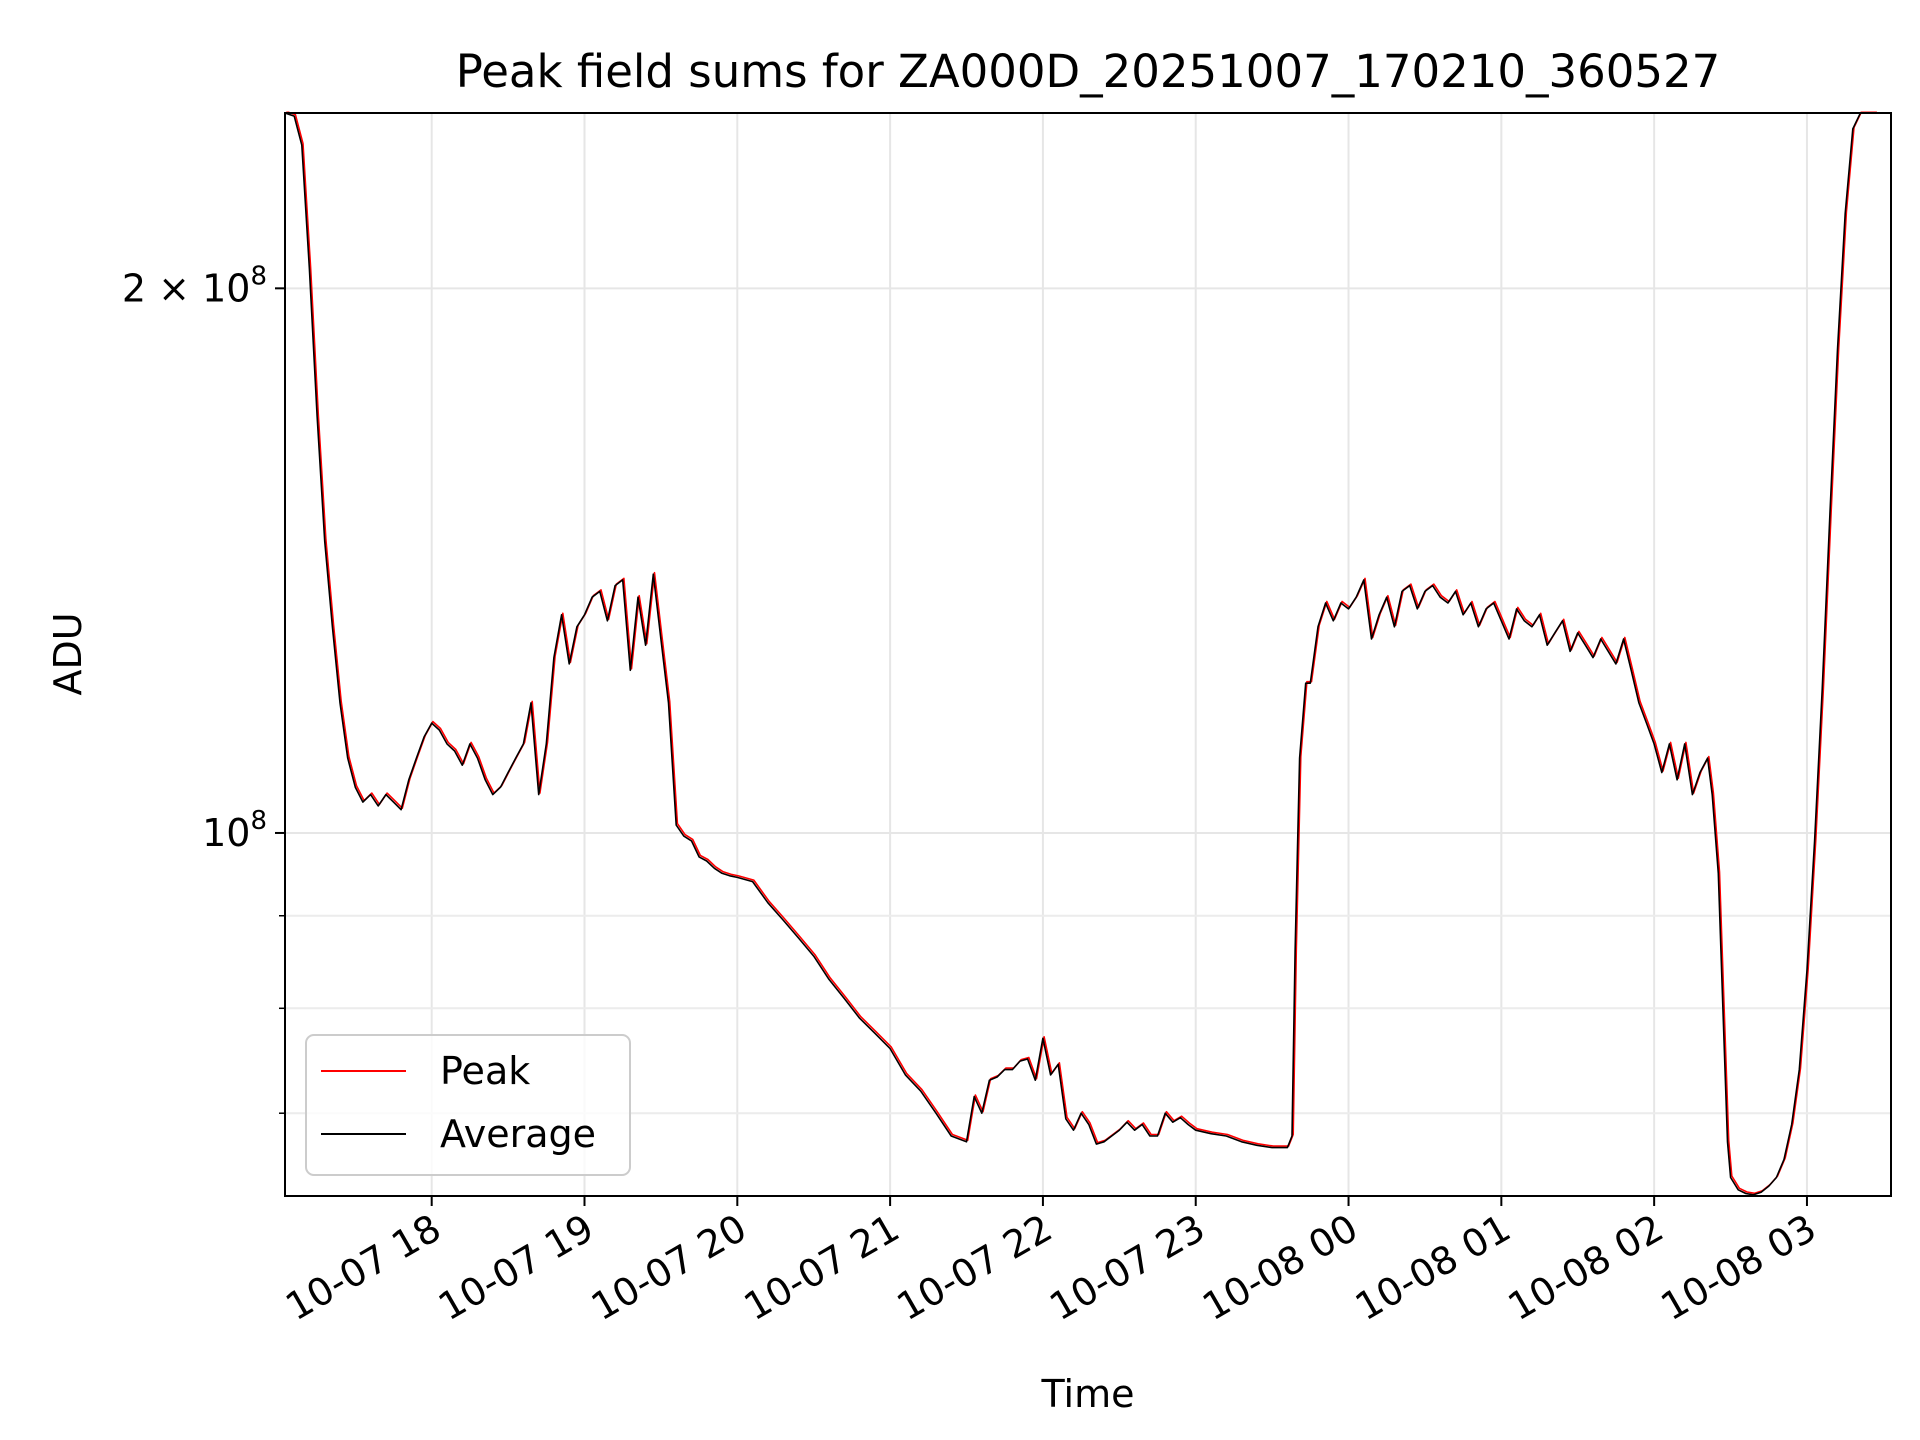  I want to click on legend: Peak Average, so click(468, 1105).